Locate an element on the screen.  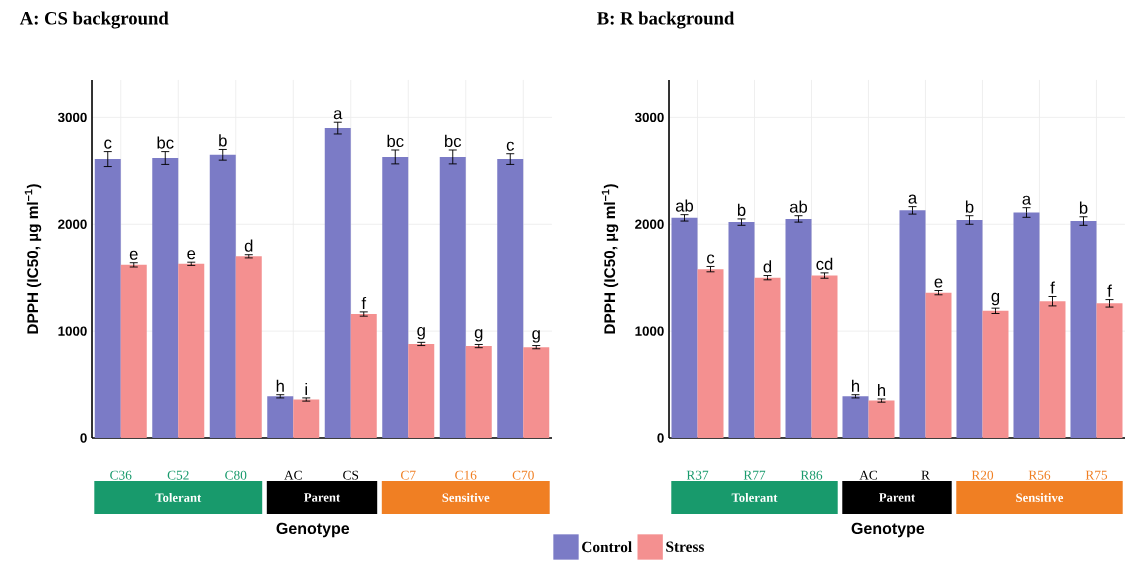
data-label: i is located at coordinates (306, 388).